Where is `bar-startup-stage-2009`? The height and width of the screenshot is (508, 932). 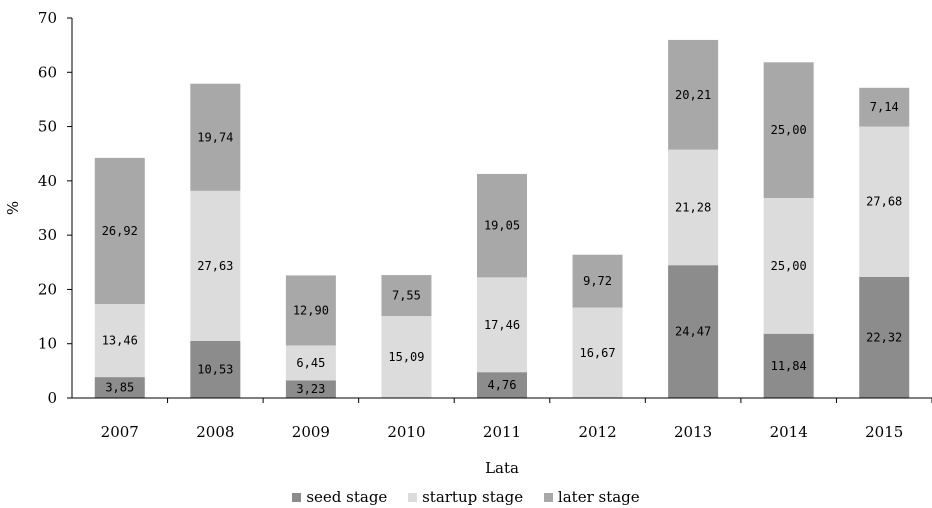
bar-startup-stage-2009 is located at coordinates (310, 363).